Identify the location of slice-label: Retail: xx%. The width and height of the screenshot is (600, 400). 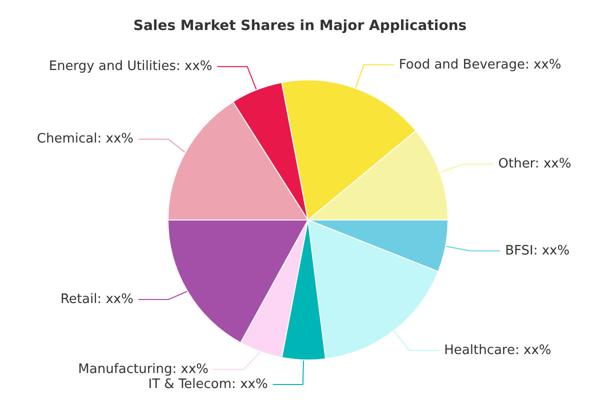
(97, 299).